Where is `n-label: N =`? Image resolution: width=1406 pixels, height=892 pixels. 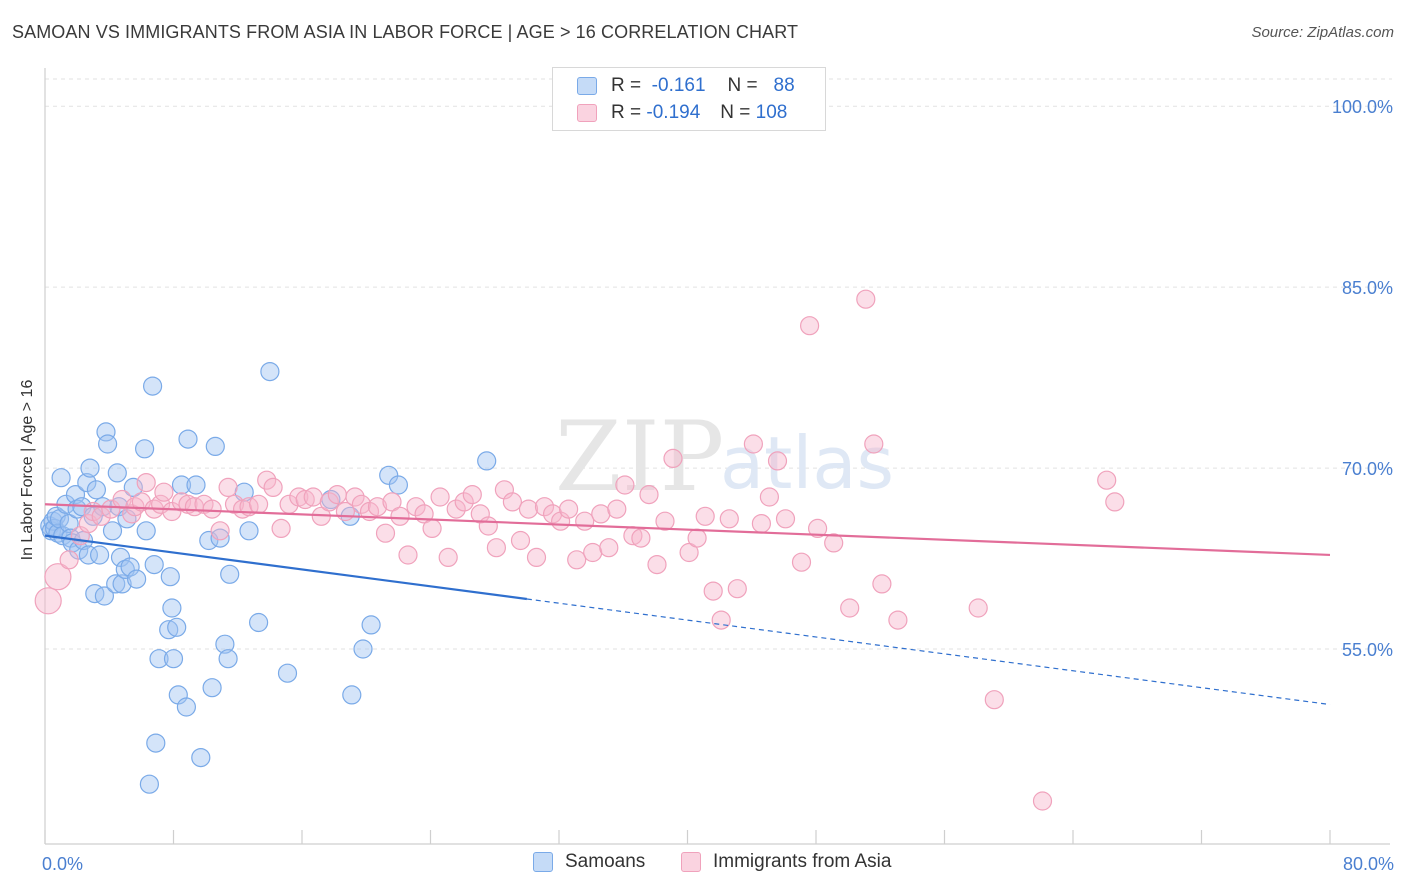
n-label: N = is located at coordinates (735, 112).